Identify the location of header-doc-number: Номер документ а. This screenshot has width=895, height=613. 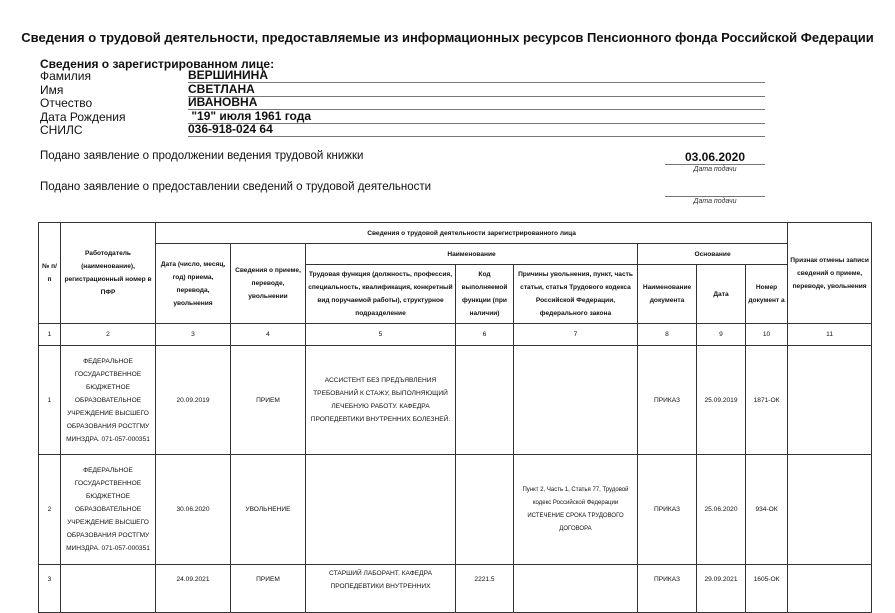
(766, 294).